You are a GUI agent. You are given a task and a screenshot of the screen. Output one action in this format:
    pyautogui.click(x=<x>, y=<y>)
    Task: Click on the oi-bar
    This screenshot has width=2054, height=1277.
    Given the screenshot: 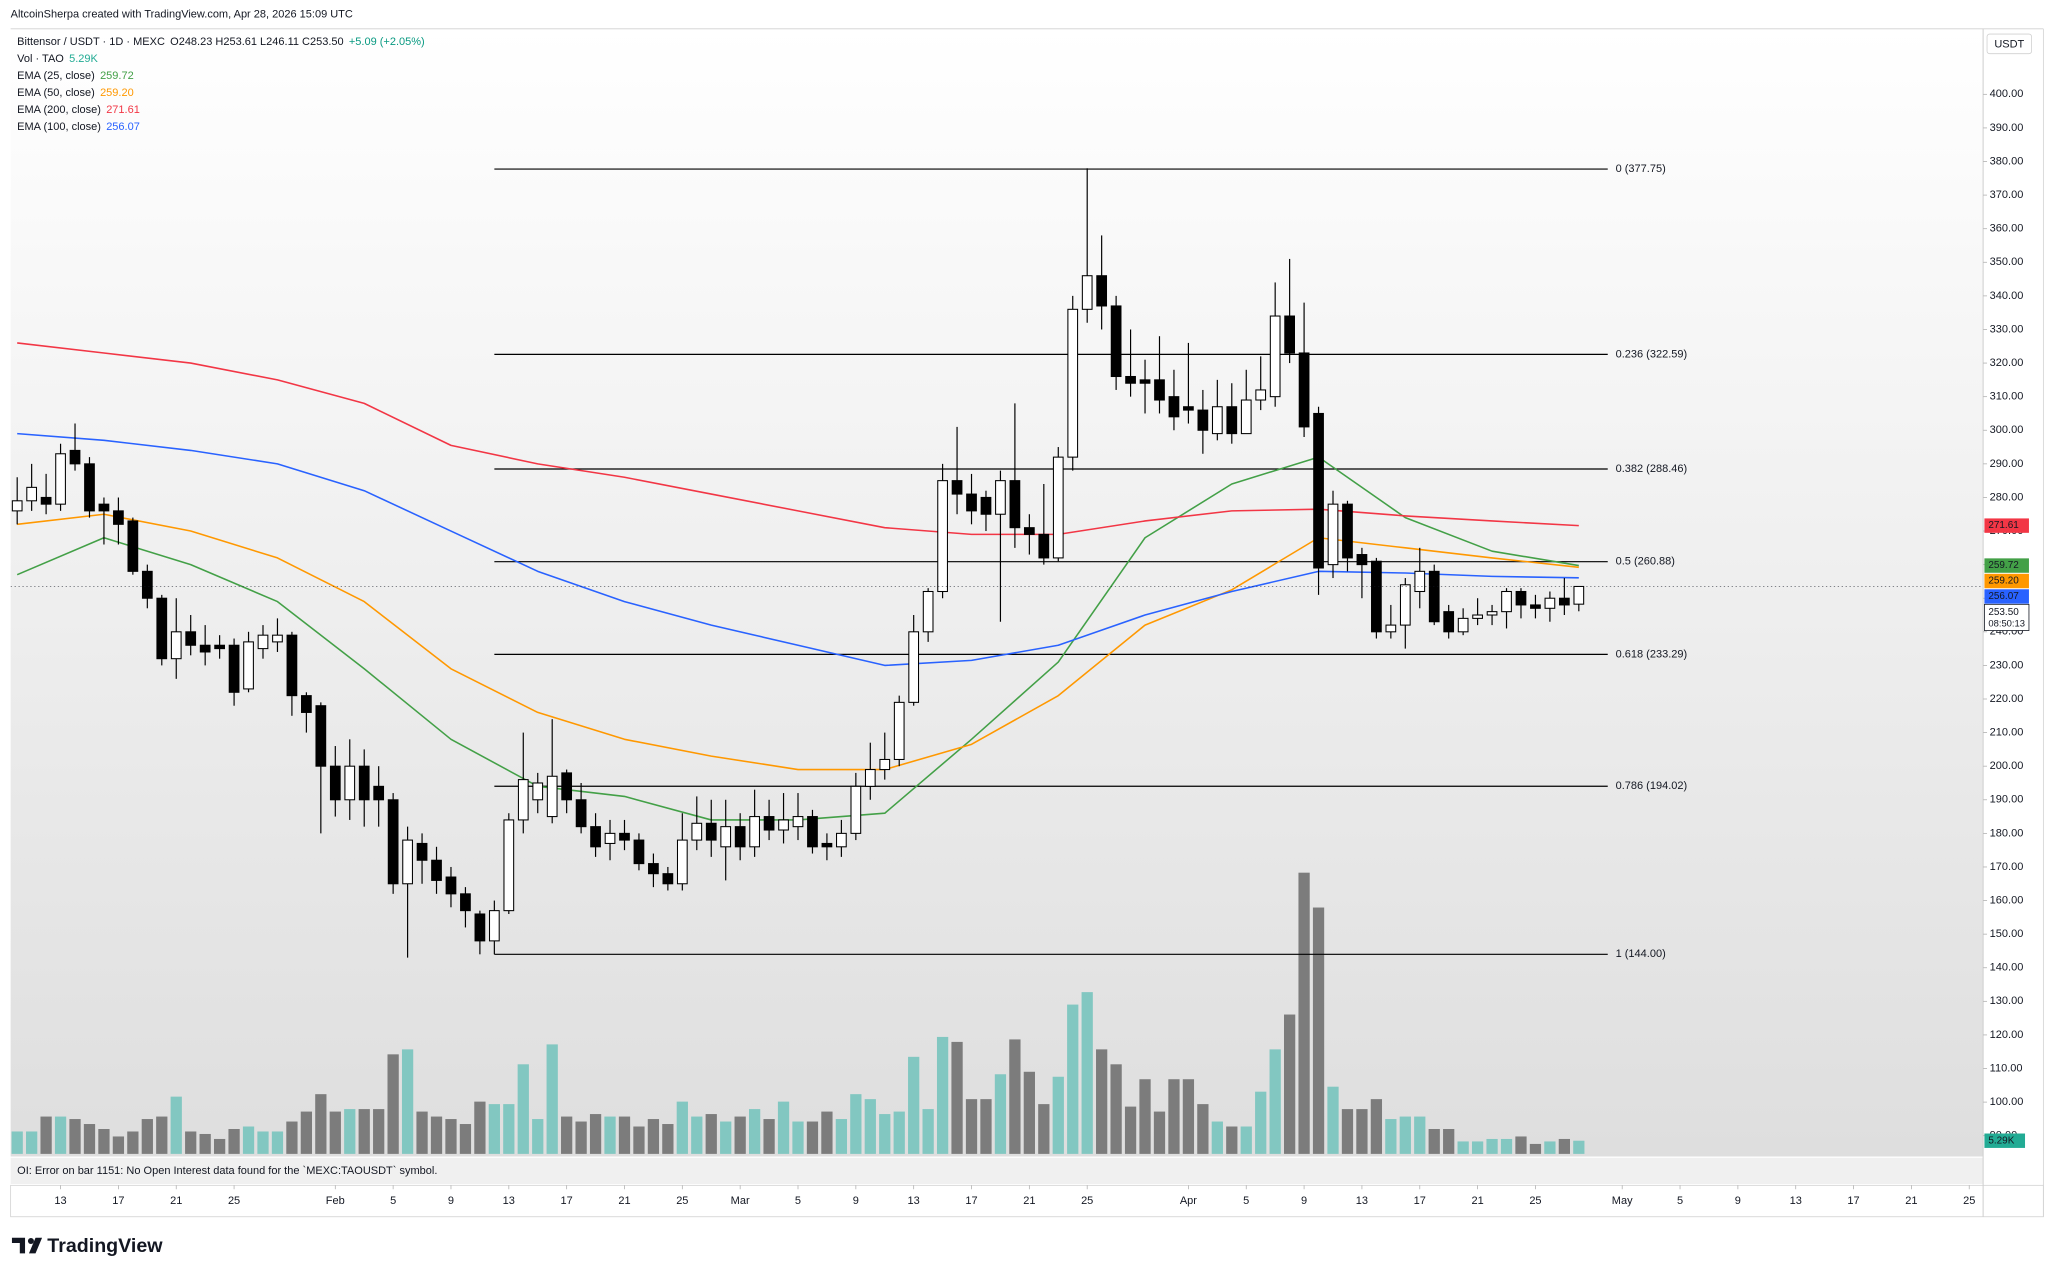 What is the action you would take?
    pyautogui.click(x=997, y=1171)
    